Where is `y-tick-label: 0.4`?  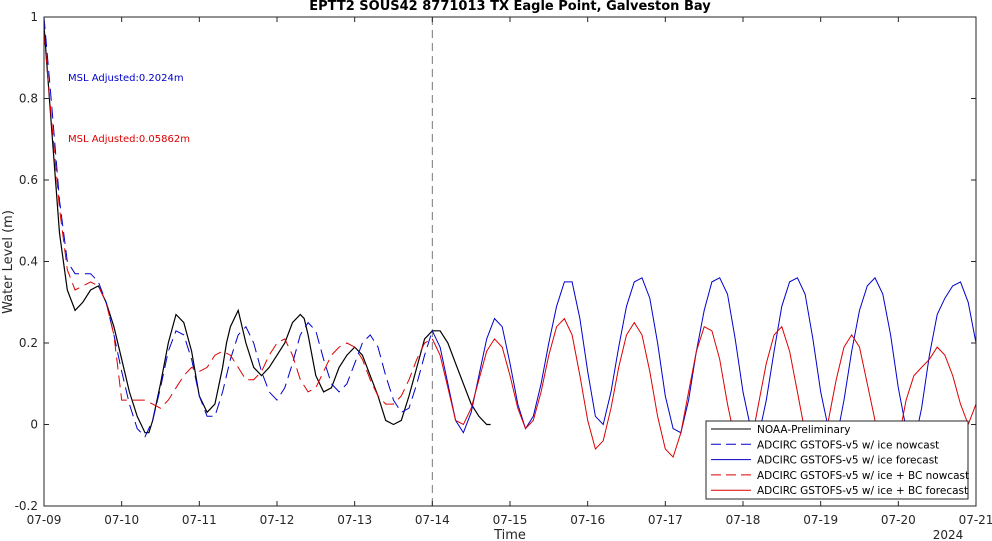 y-tick-label: 0.4 is located at coordinates (28, 262).